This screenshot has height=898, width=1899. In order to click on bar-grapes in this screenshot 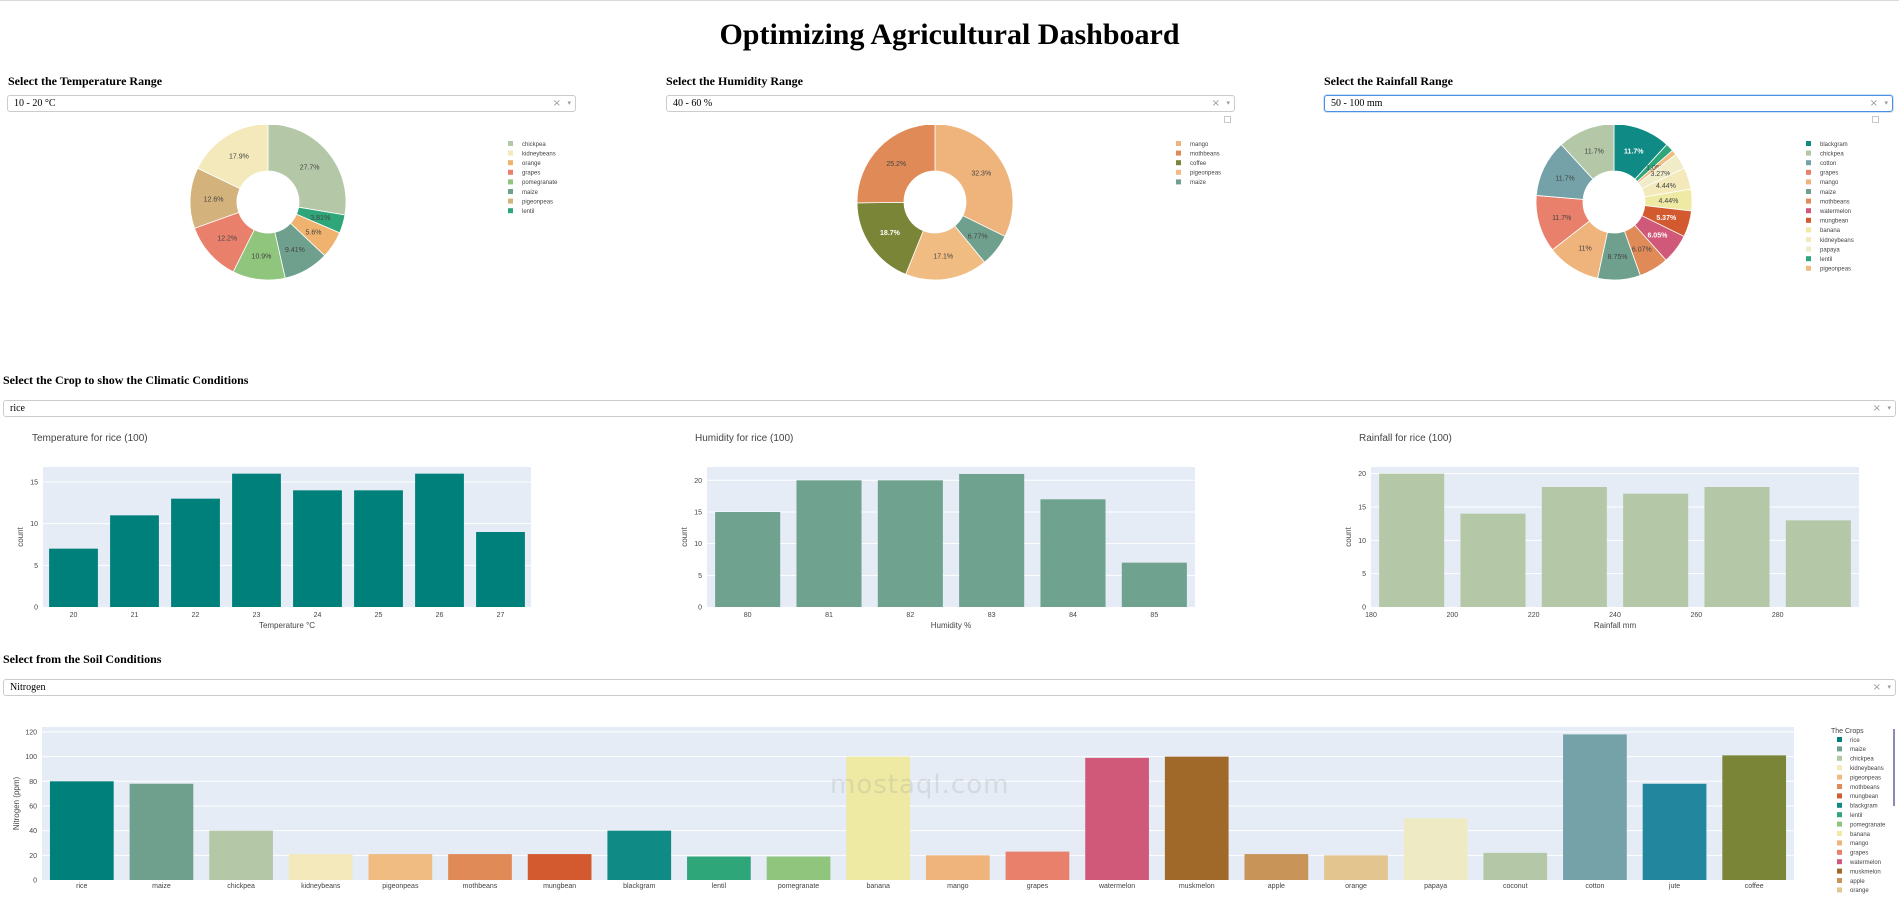, I will do `click(1037, 865)`.